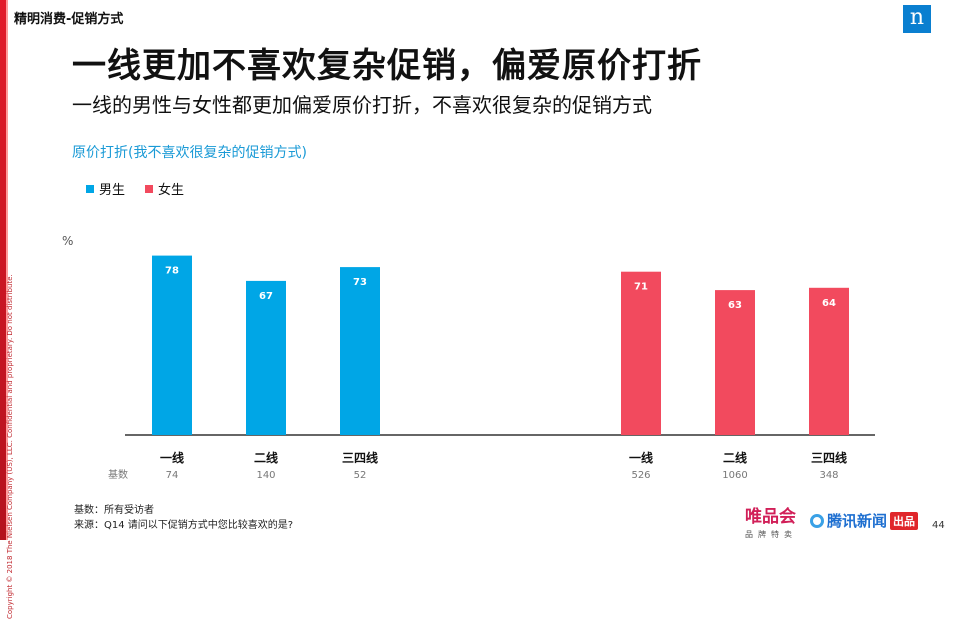  What do you see at coordinates (171, 190) in the screenshot?
I see `legend-label-female: 女生` at bounding box center [171, 190].